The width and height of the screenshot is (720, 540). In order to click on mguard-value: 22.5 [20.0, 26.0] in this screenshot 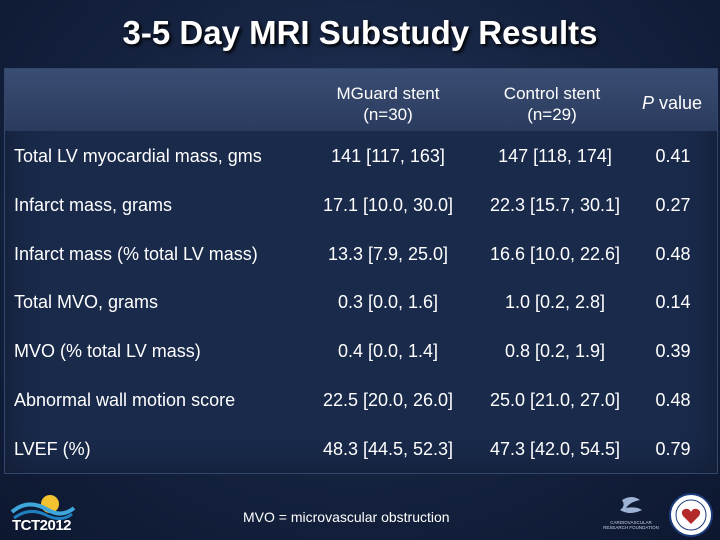, I will do `click(388, 400)`.